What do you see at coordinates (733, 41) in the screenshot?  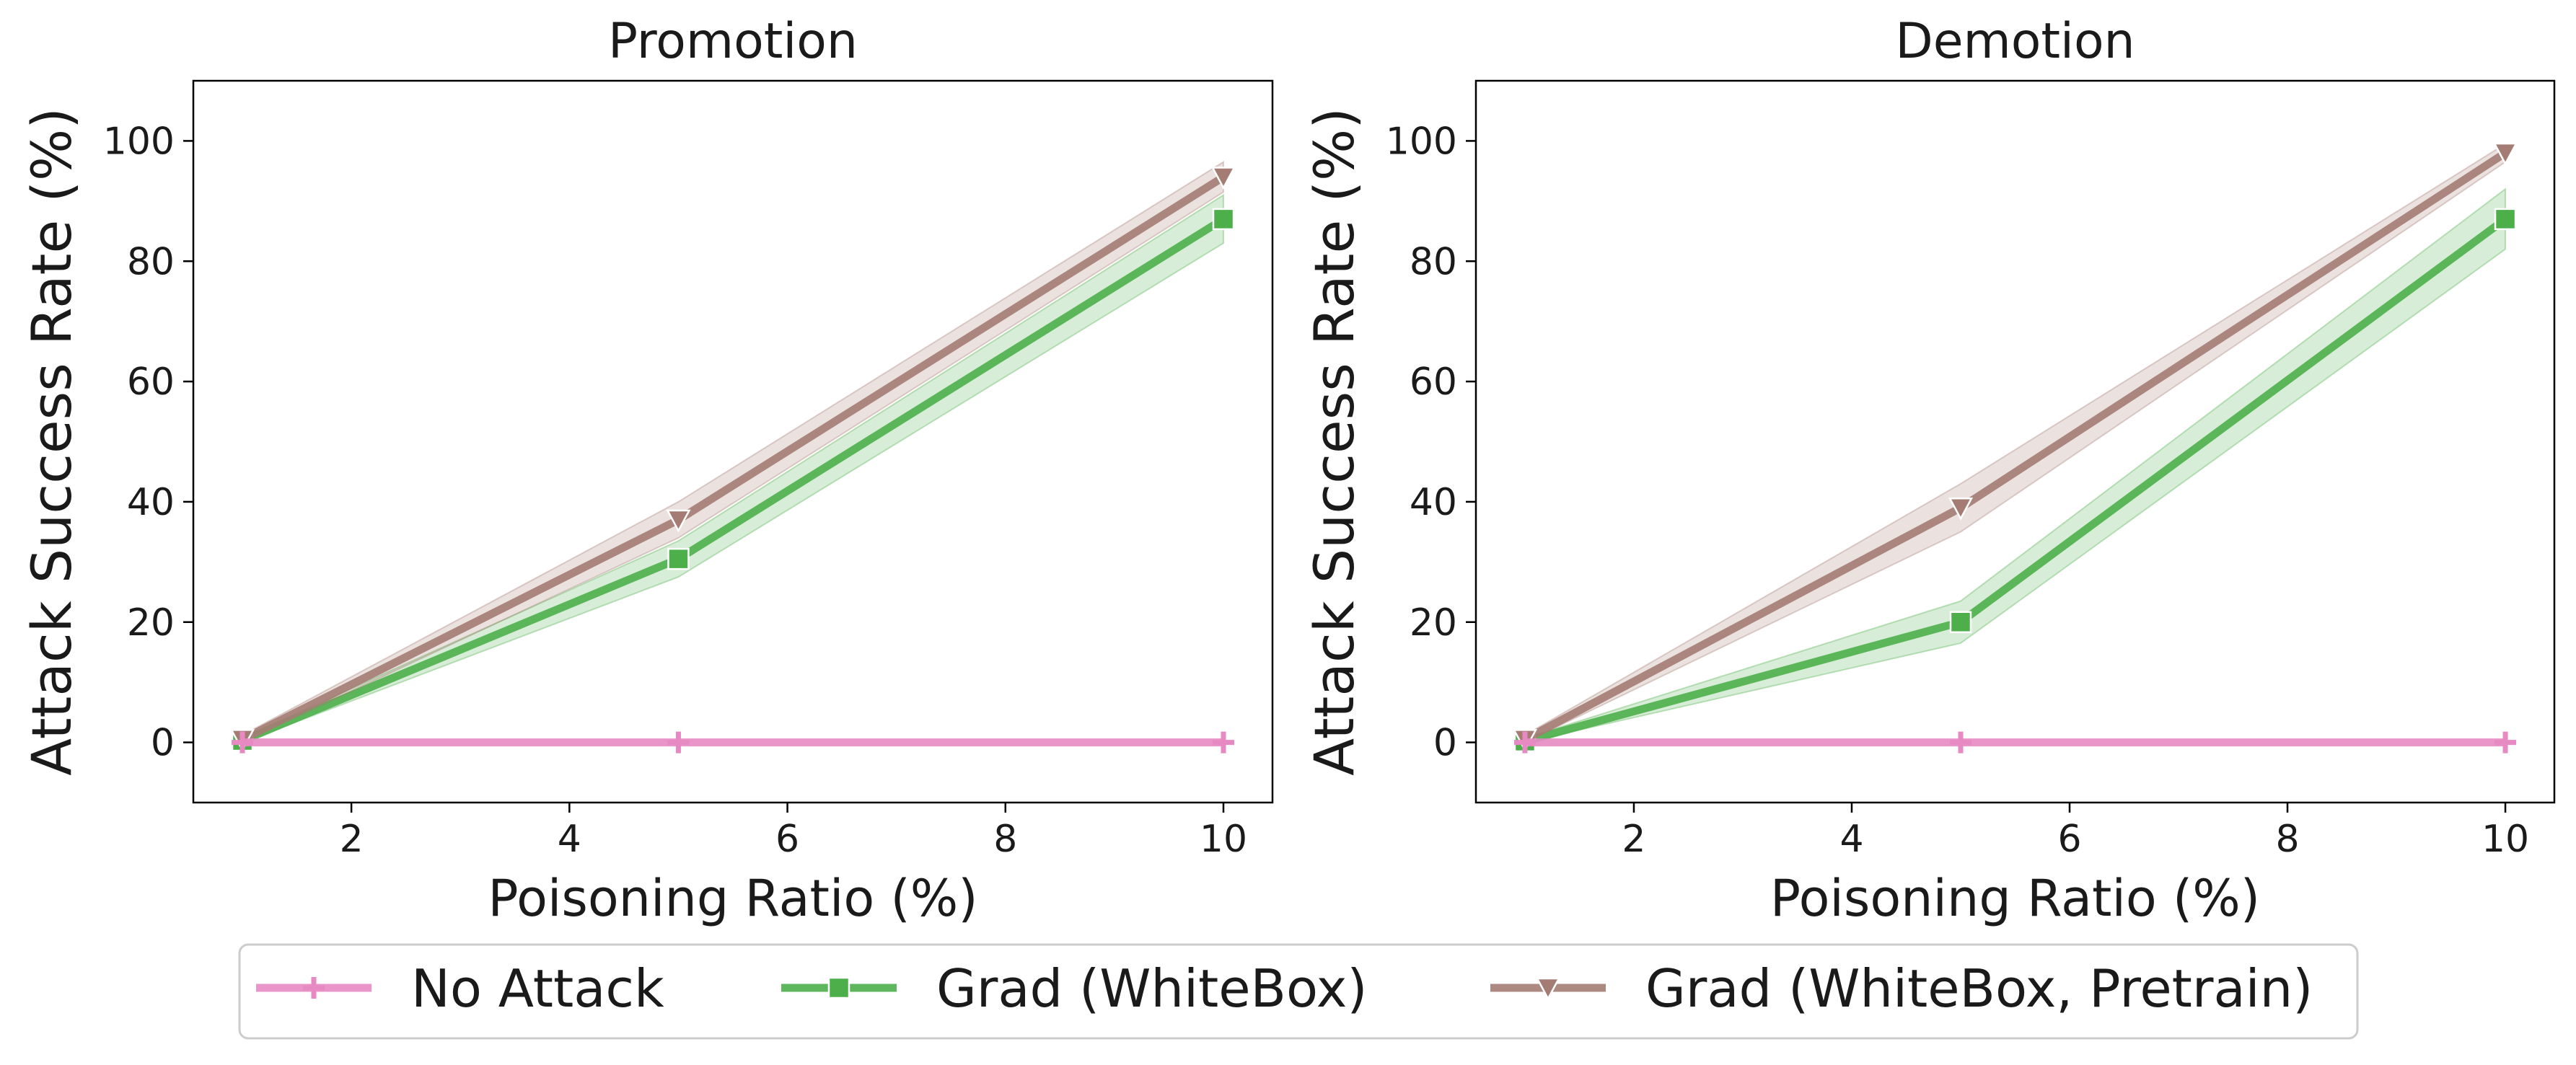 I see `chart-title: Promotion` at bounding box center [733, 41].